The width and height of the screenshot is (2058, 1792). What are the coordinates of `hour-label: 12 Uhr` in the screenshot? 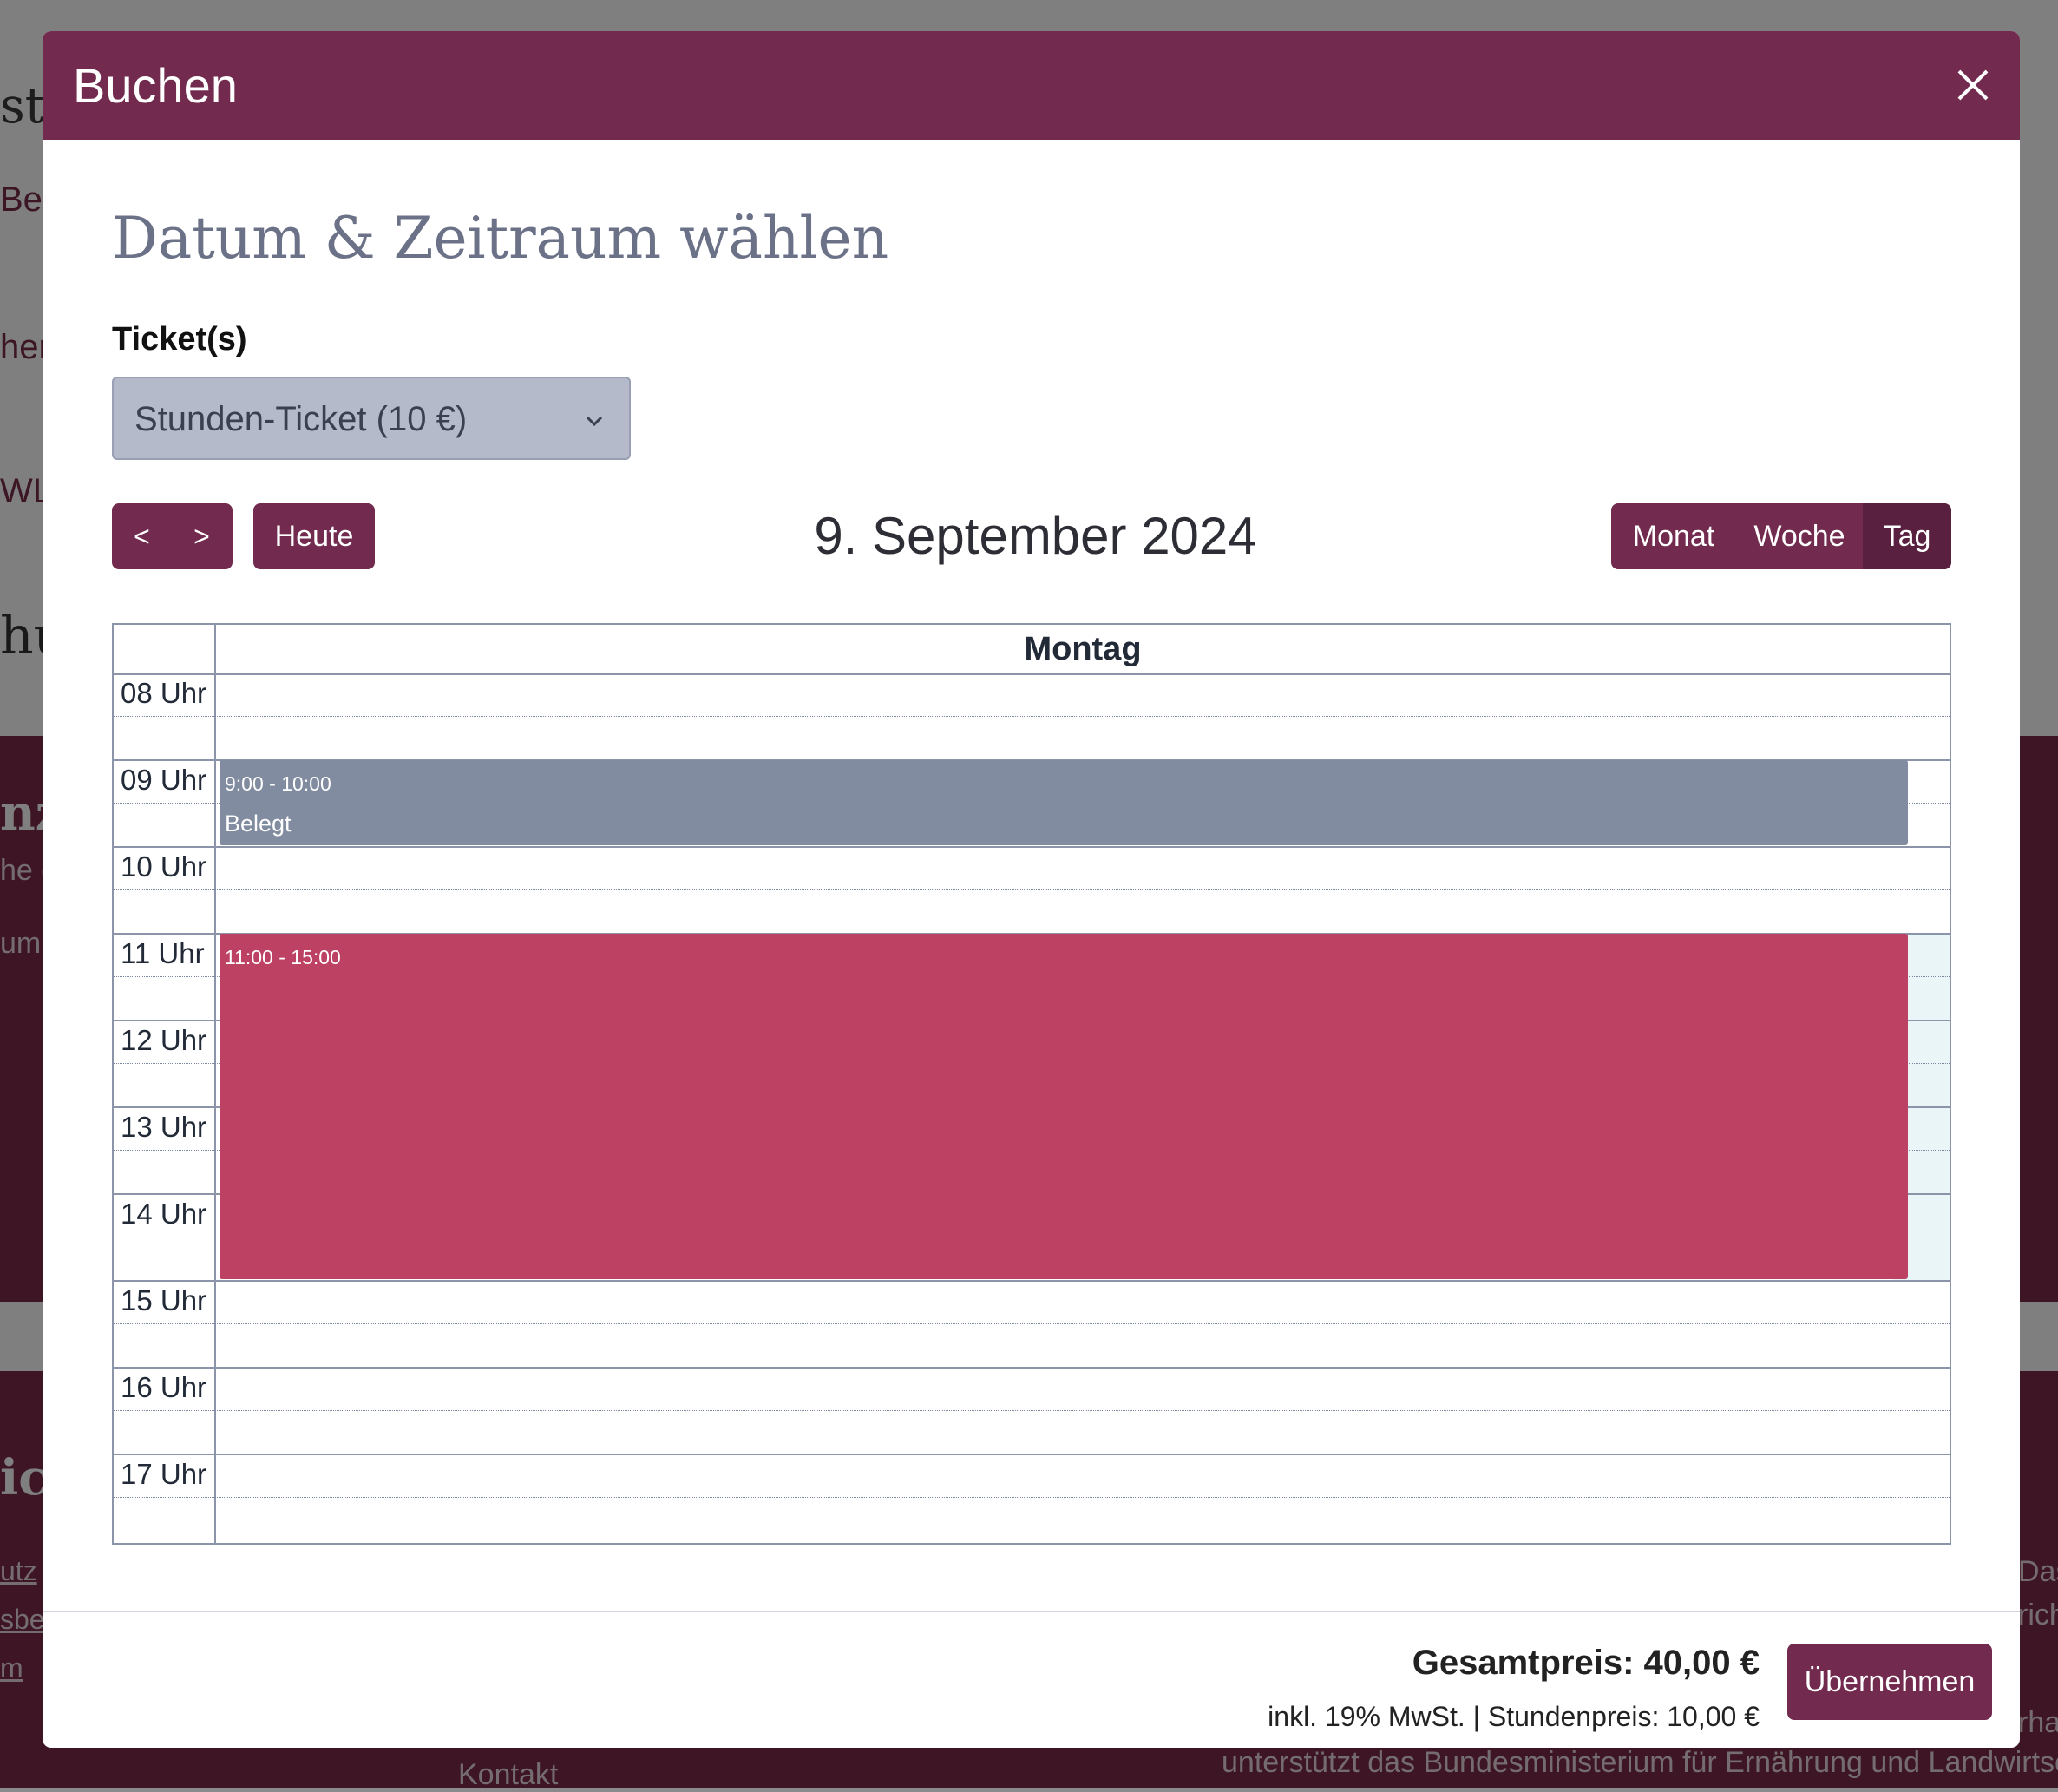 It's located at (164, 1040).